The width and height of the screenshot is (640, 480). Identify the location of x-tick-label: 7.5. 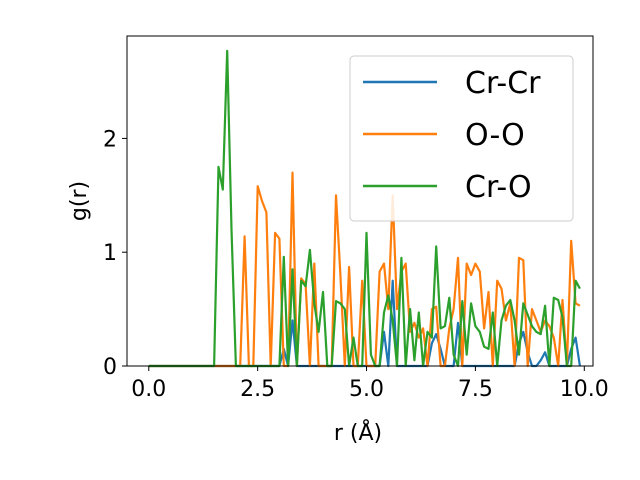
(475, 389).